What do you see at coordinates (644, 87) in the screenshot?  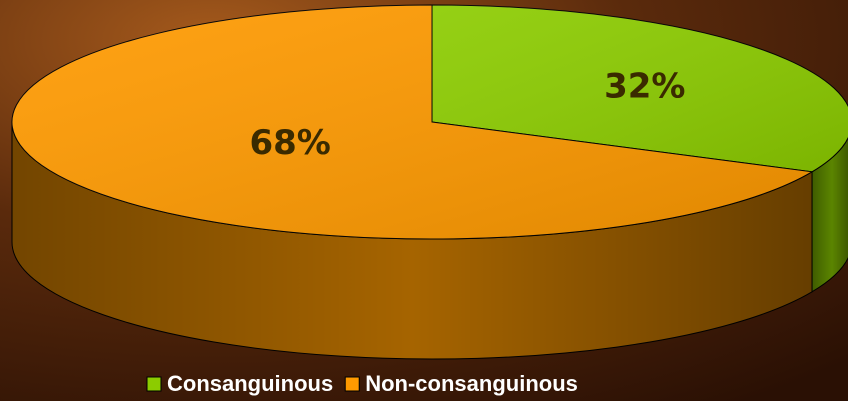 I see `data-label: 32%` at bounding box center [644, 87].